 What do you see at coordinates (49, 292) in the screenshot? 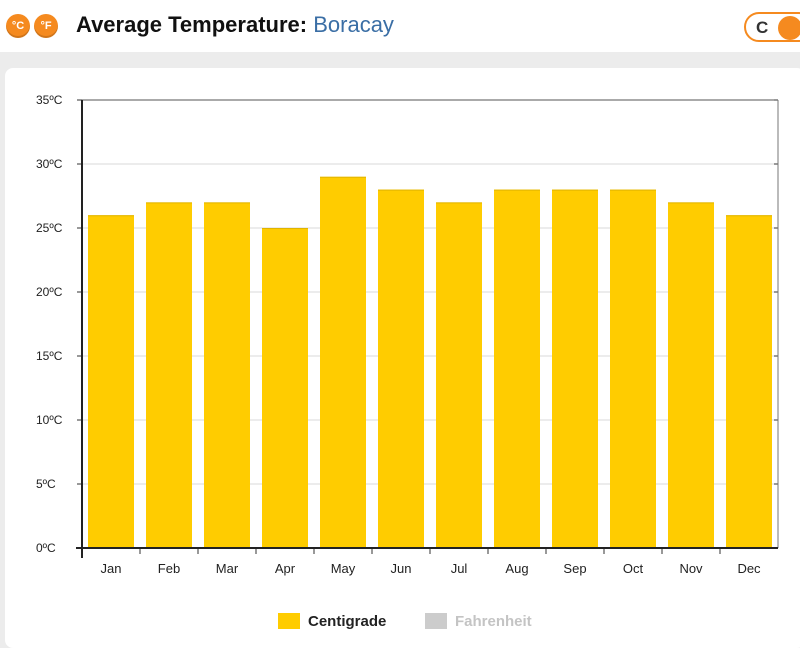
I see `y-tick-label: 20ºC` at bounding box center [49, 292].